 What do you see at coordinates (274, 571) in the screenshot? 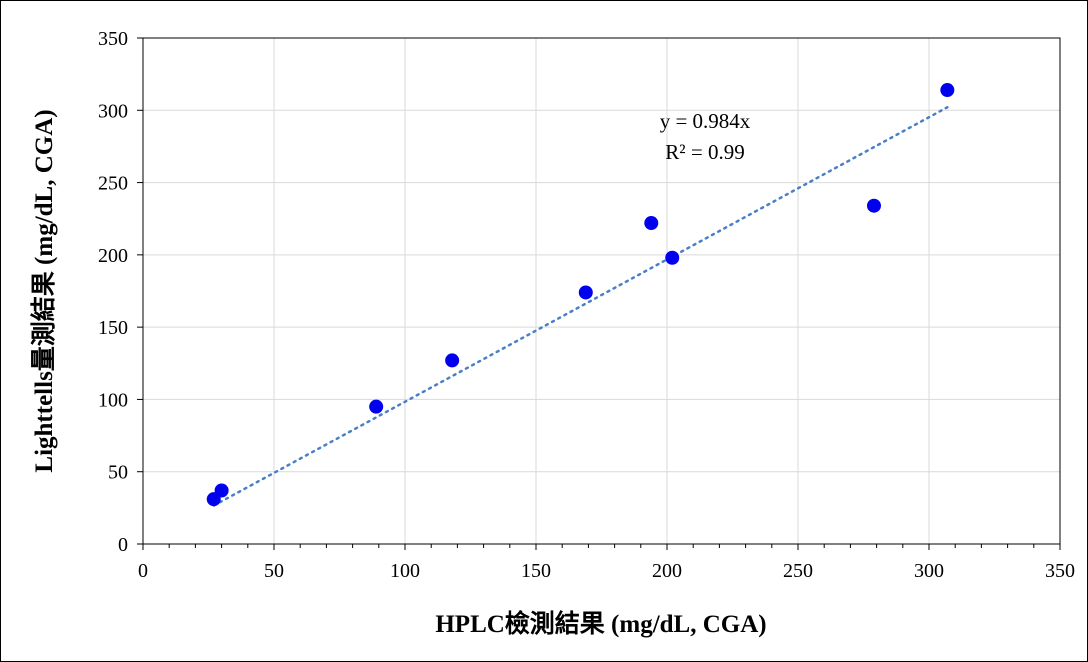
I see `x-tick-label: 50` at bounding box center [274, 571].